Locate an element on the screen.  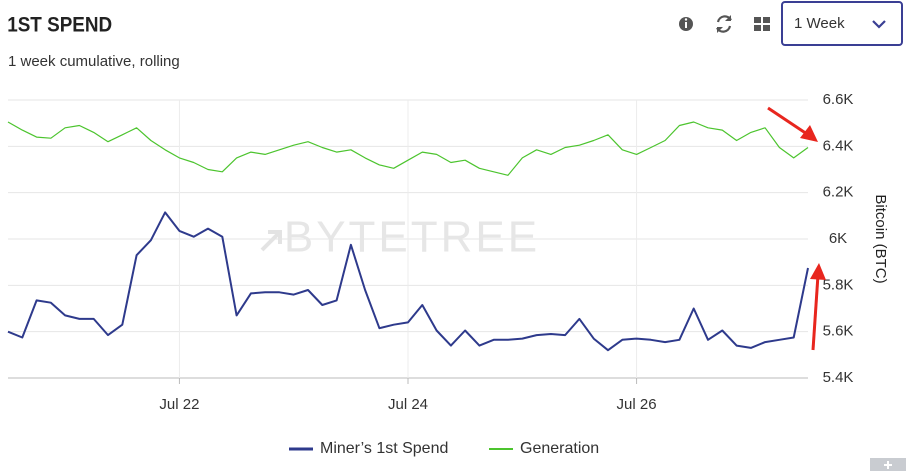
range-dropdown: 1 Week is located at coordinates (842, 23).